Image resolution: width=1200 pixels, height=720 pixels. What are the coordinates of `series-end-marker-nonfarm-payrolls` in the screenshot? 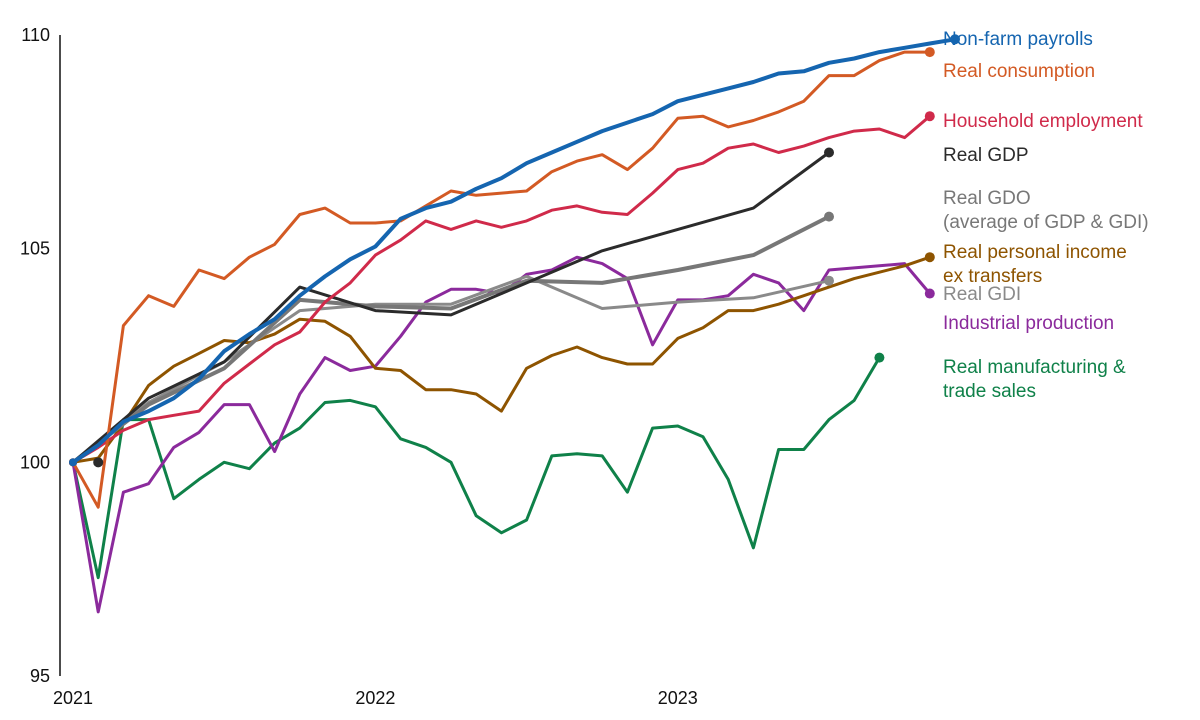 It's located at (955, 39).